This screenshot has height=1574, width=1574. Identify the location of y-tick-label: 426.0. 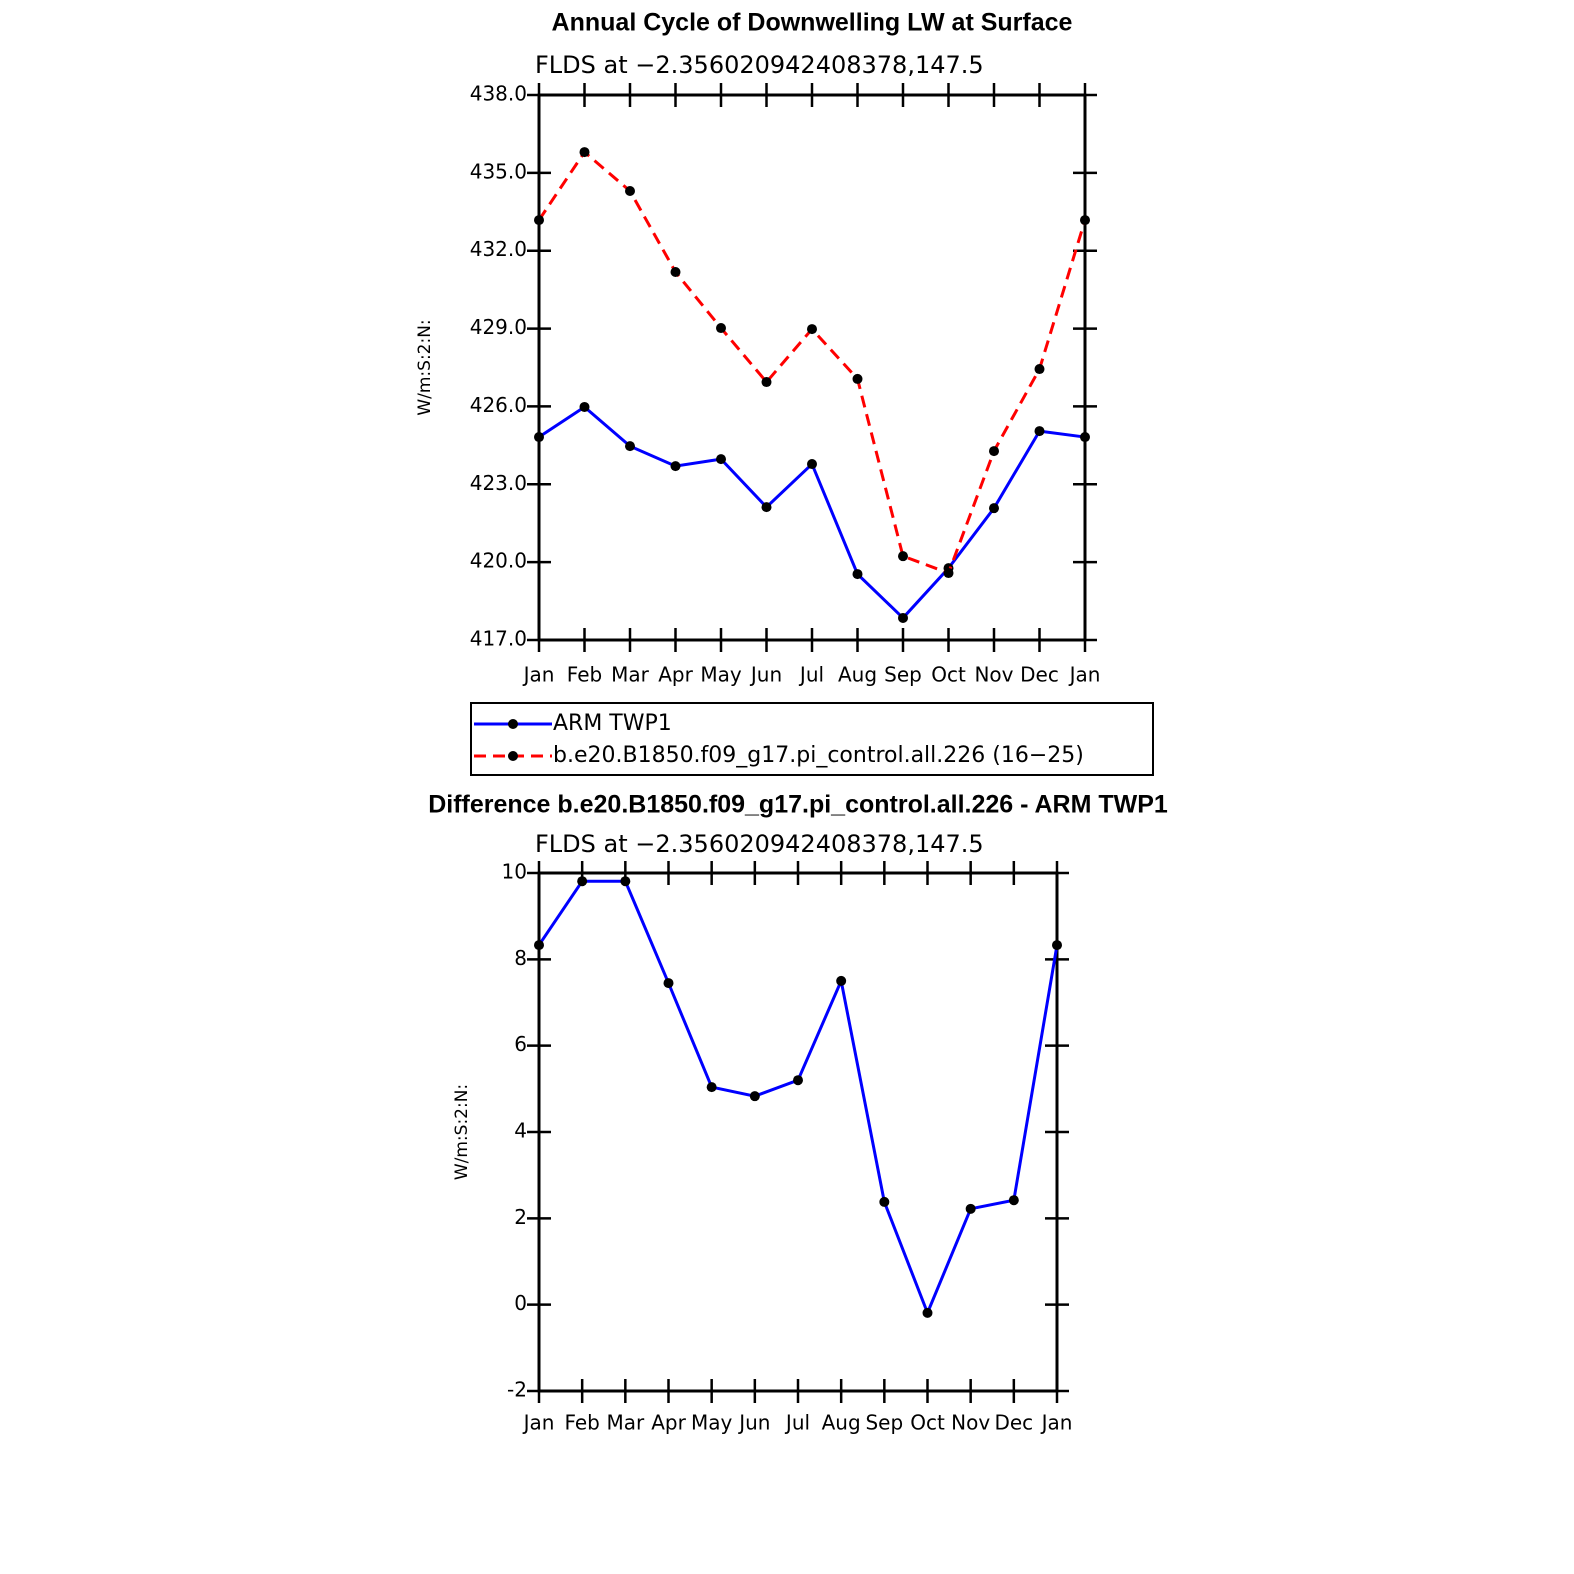
(498, 405).